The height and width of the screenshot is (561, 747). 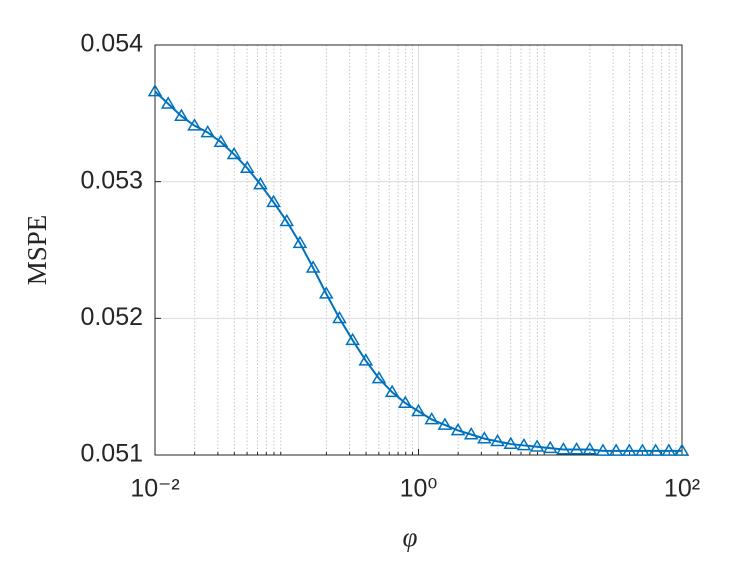 What do you see at coordinates (682, 489) in the screenshot?
I see `x-tick-label: 10²` at bounding box center [682, 489].